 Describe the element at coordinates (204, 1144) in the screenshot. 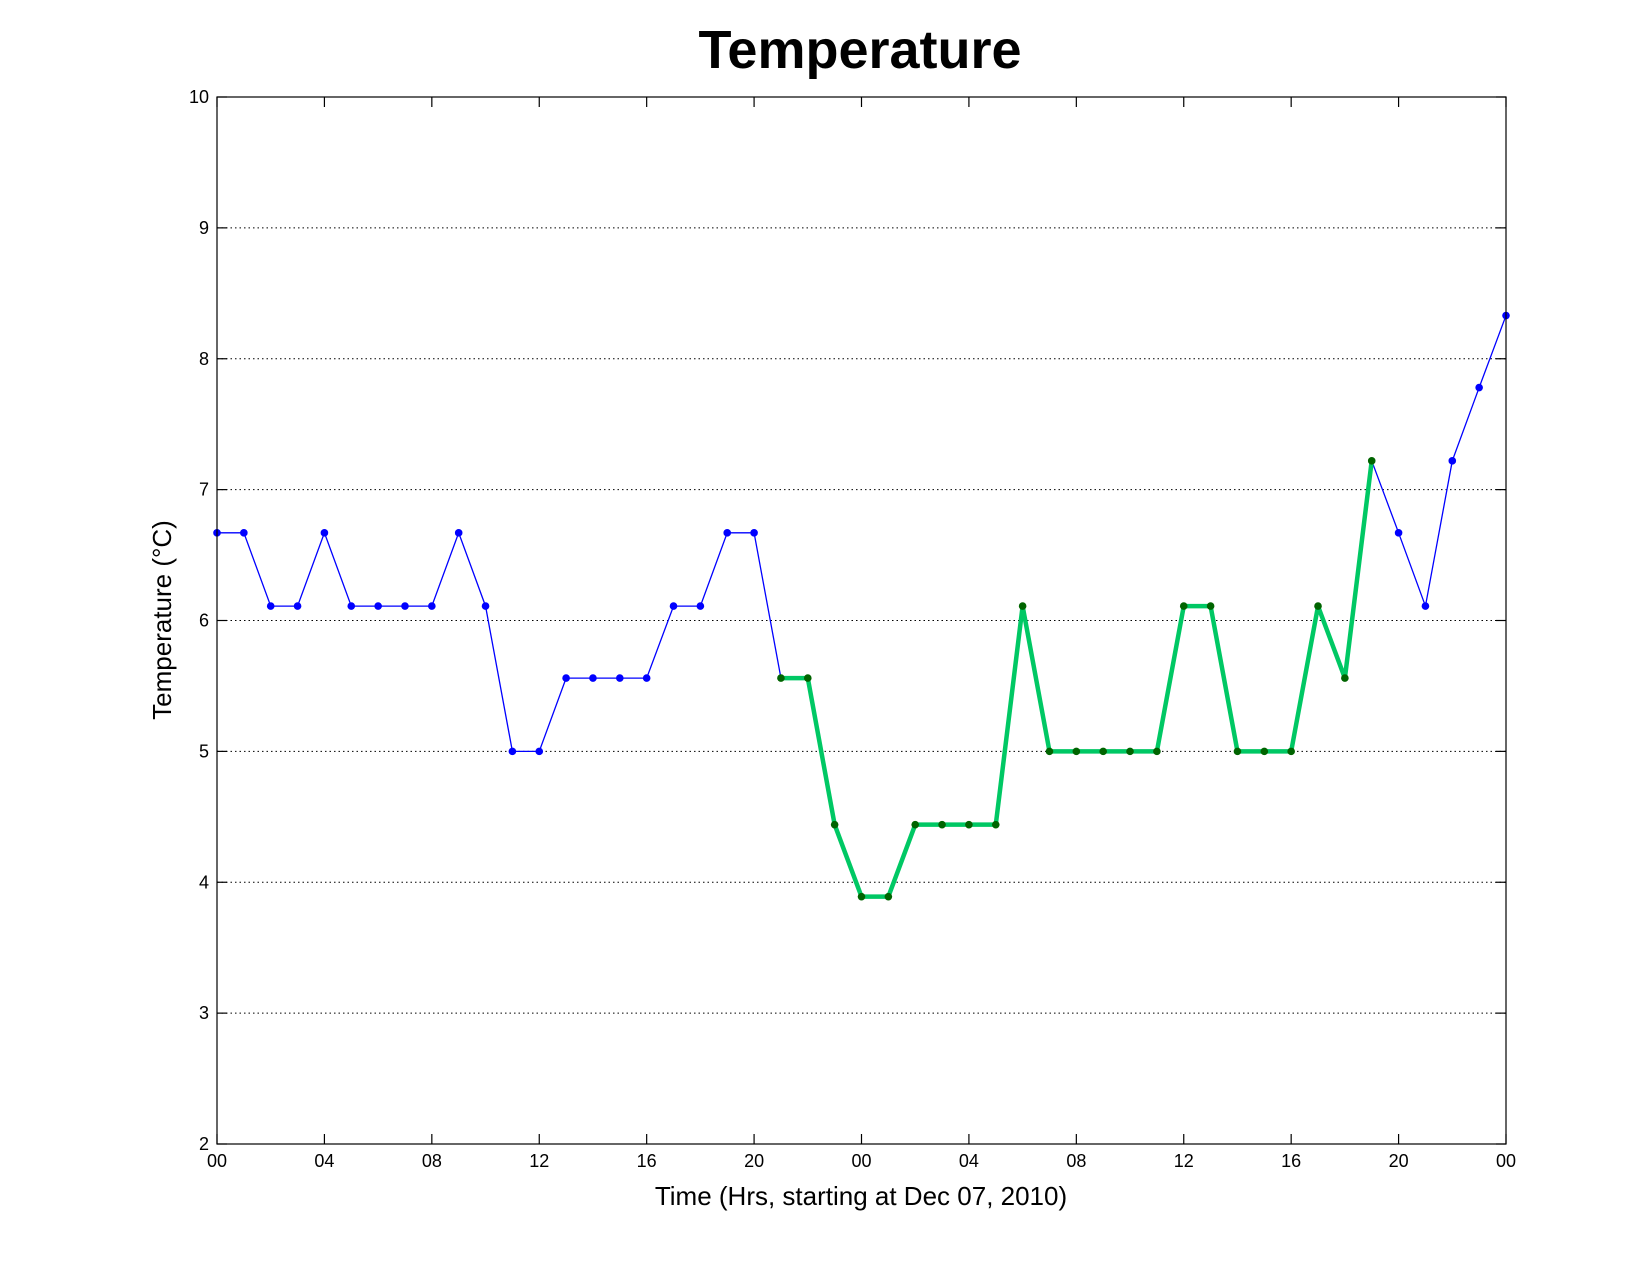

I see `y-tick-label: 2` at that location.